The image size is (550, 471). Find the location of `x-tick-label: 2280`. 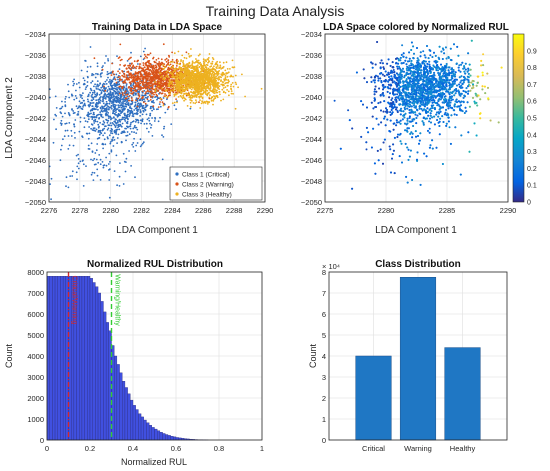

x-tick-label: 2280 is located at coordinates (110, 210).